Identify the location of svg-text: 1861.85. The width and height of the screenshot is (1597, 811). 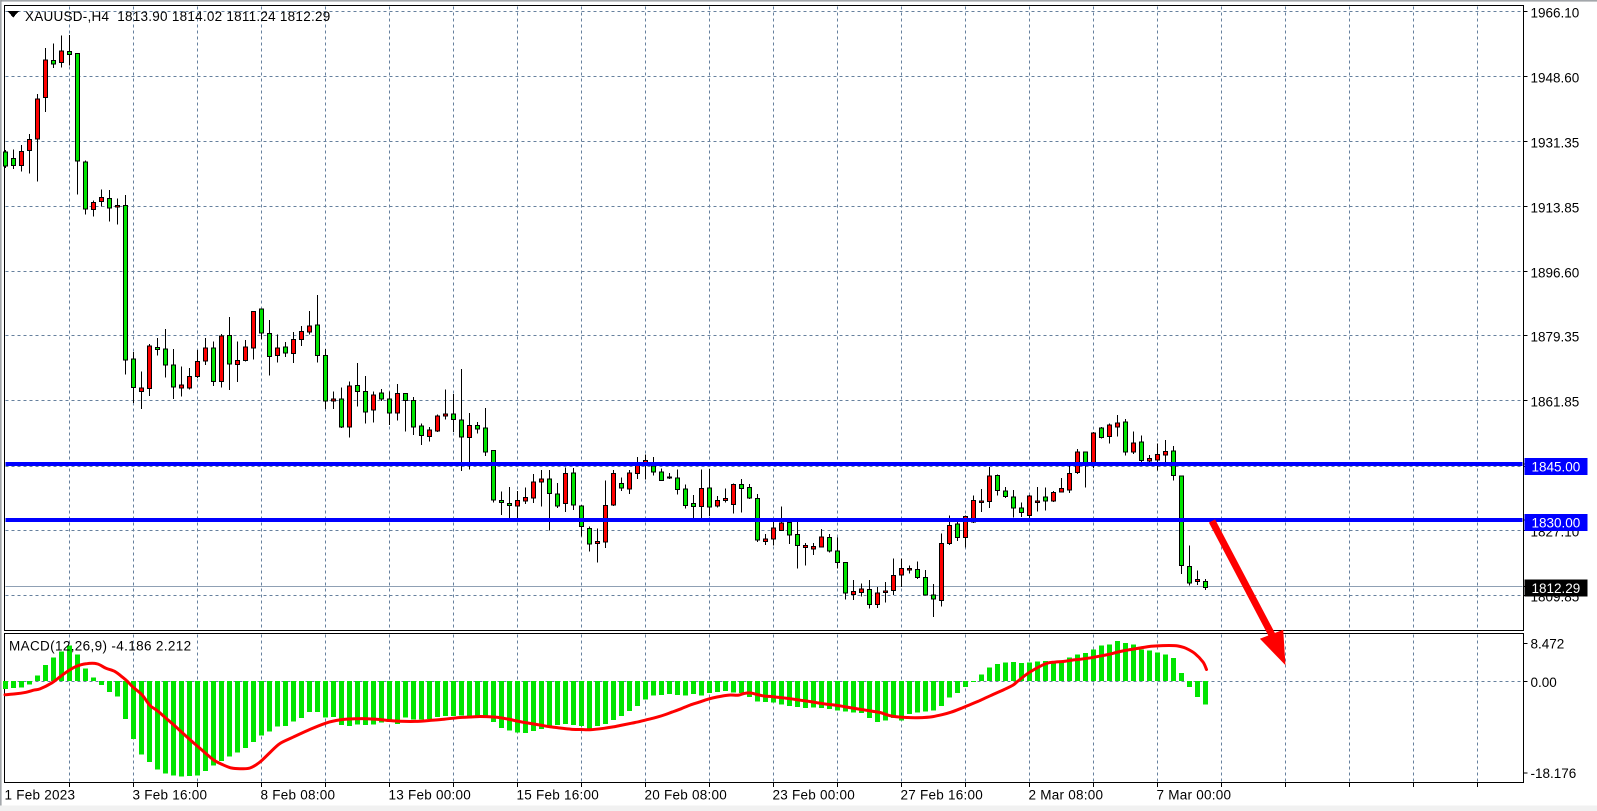
(1555, 401).